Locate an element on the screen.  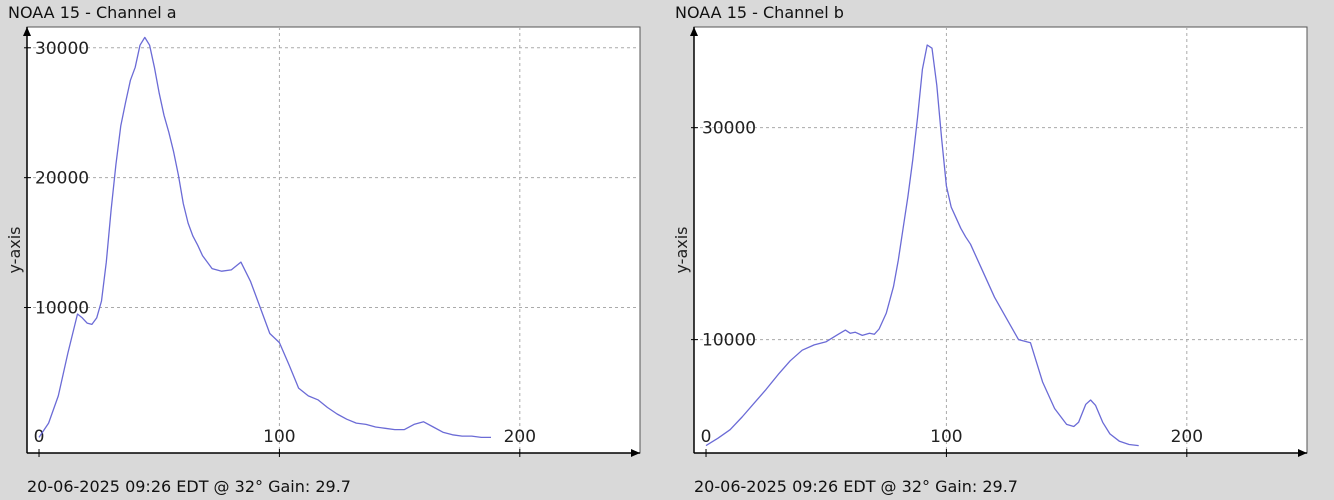
chart-title: NOAA 15 - Channel a is located at coordinates (92, 12).